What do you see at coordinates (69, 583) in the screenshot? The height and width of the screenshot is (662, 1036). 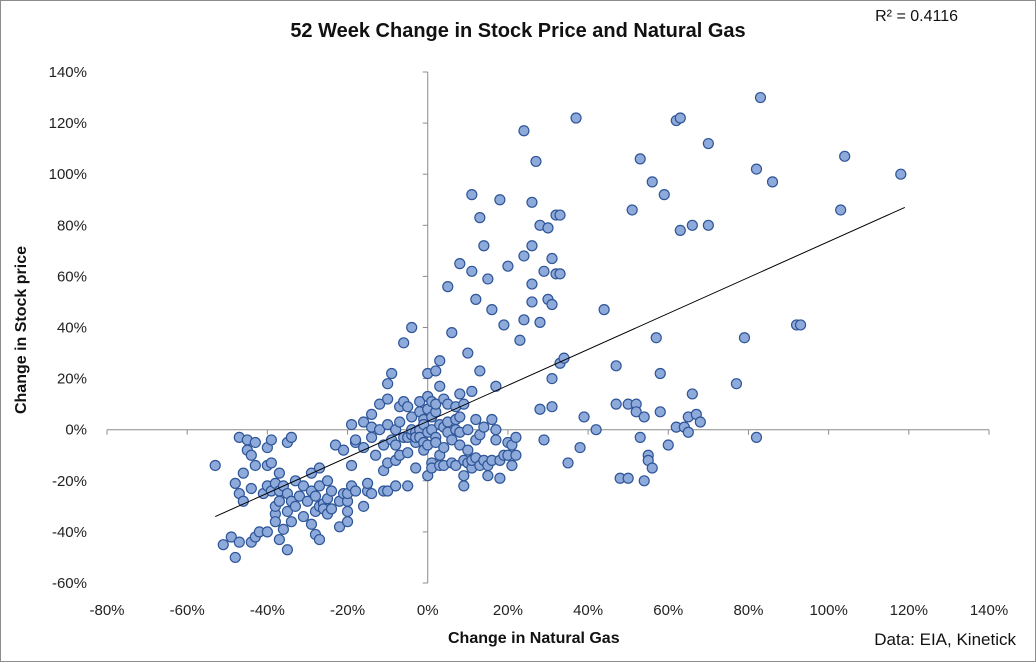 I see `y-tick-label: -60%` at bounding box center [69, 583].